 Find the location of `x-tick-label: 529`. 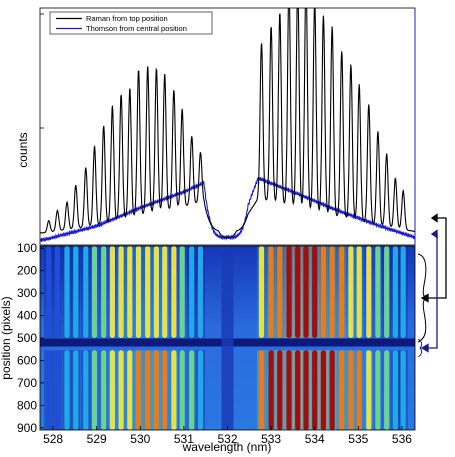

x-tick-label: 529 is located at coordinates (97, 439).